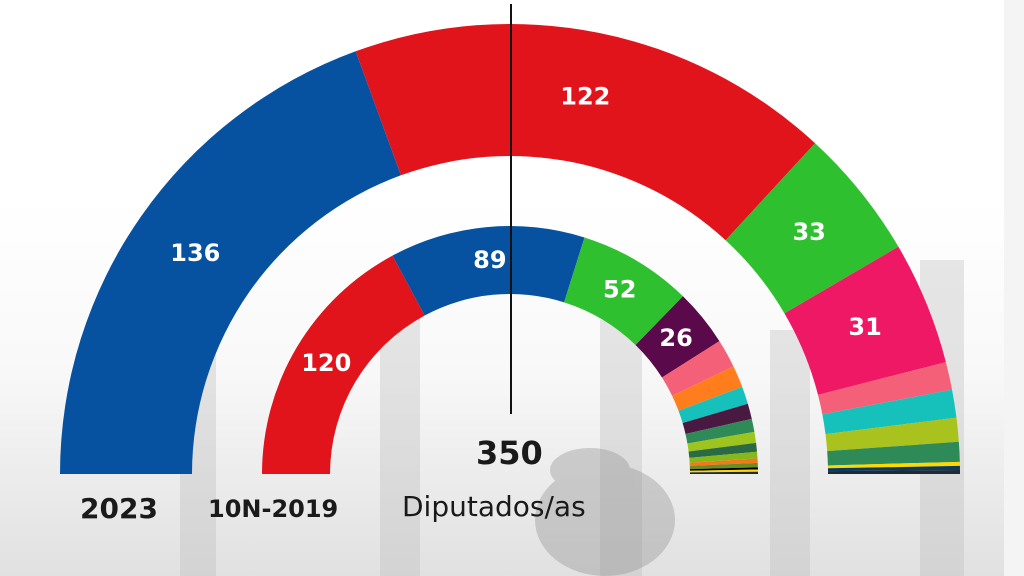 Image resolution: width=1024 pixels, height=576 pixels. Describe the element at coordinates (326, 363) in the screenshot. I see `slice-label-10N-2019-0: 120` at that location.